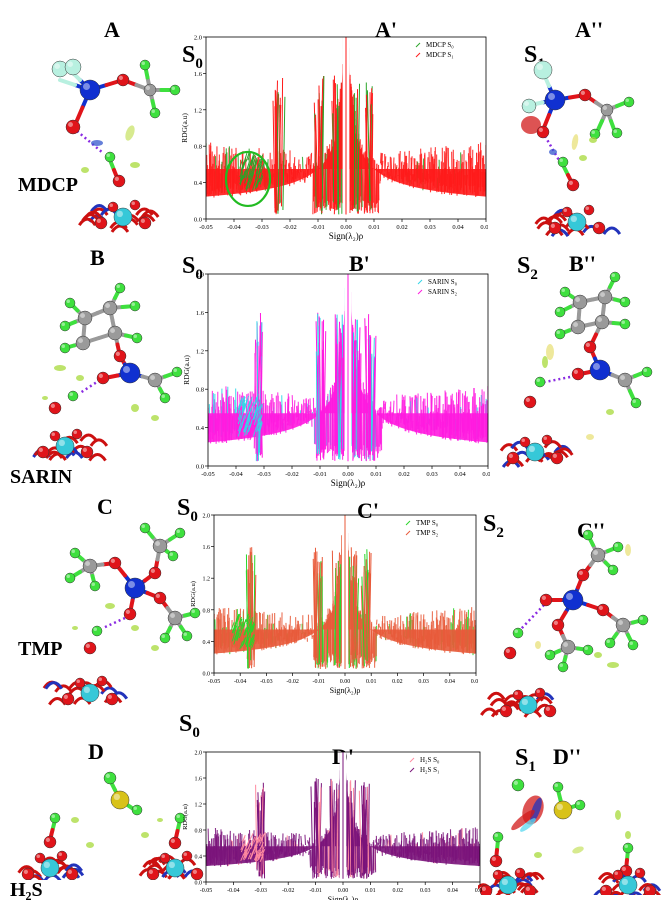 This screenshot has height=905, width=666. What do you see at coordinates (112, 29) in the screenshot?
I see `panel-label-A: A` at bounding box center [112, 29].